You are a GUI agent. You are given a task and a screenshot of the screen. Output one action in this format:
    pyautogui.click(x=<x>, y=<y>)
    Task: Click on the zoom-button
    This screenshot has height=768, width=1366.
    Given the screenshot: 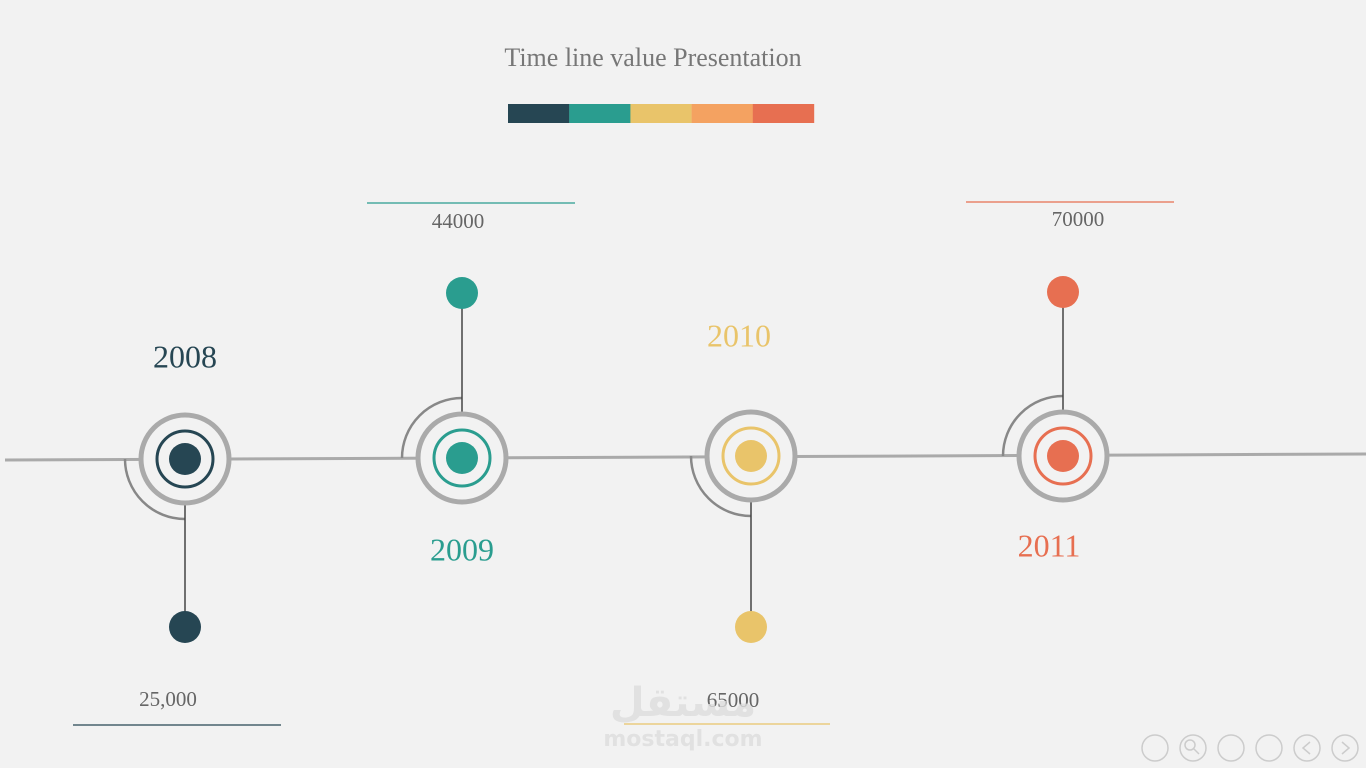 What is the action you would take?
    pyautogui.click(x=1193, y=748)
    